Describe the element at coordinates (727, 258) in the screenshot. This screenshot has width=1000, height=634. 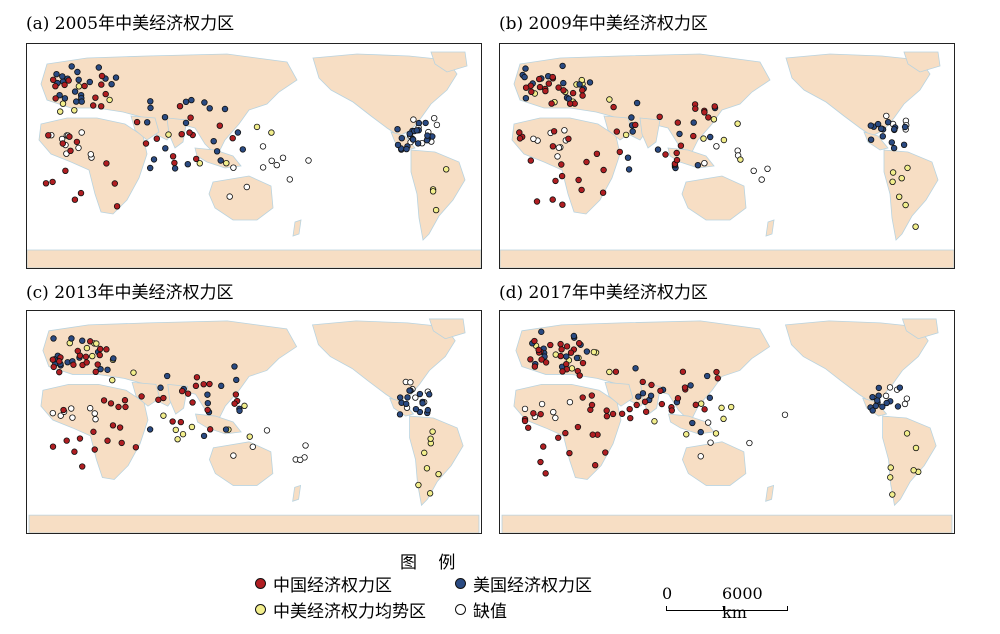
I see `land-antarctica` at that location.